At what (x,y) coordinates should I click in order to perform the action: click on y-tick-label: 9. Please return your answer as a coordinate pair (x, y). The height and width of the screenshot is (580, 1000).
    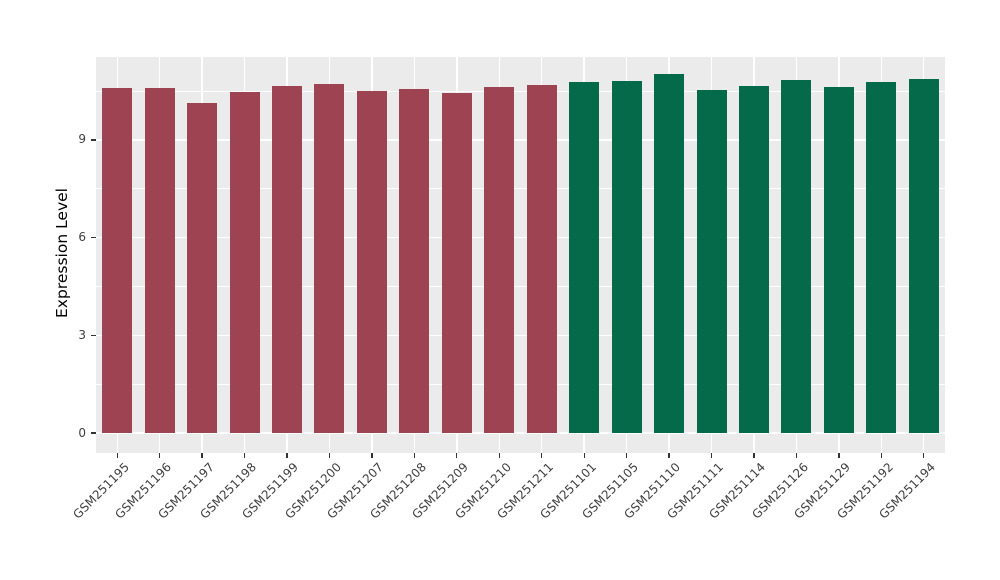
    Looking at the image, I should click on (82, 139).